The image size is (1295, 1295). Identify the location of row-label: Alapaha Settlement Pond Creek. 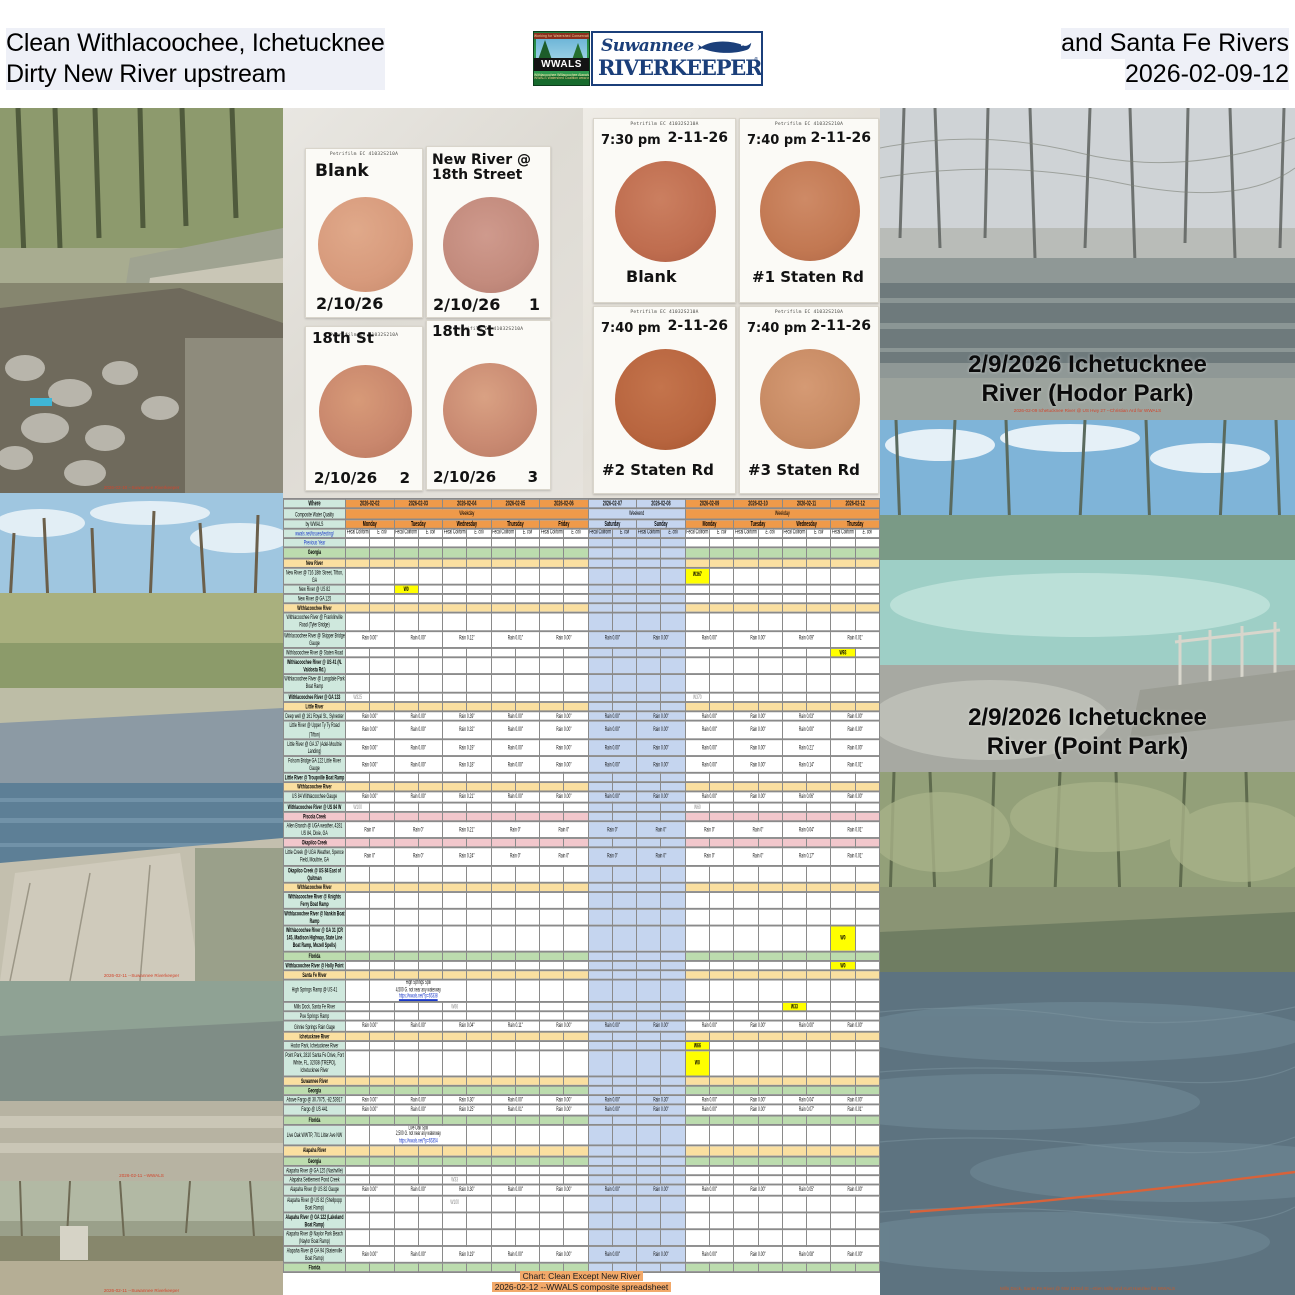
(314, 1179).